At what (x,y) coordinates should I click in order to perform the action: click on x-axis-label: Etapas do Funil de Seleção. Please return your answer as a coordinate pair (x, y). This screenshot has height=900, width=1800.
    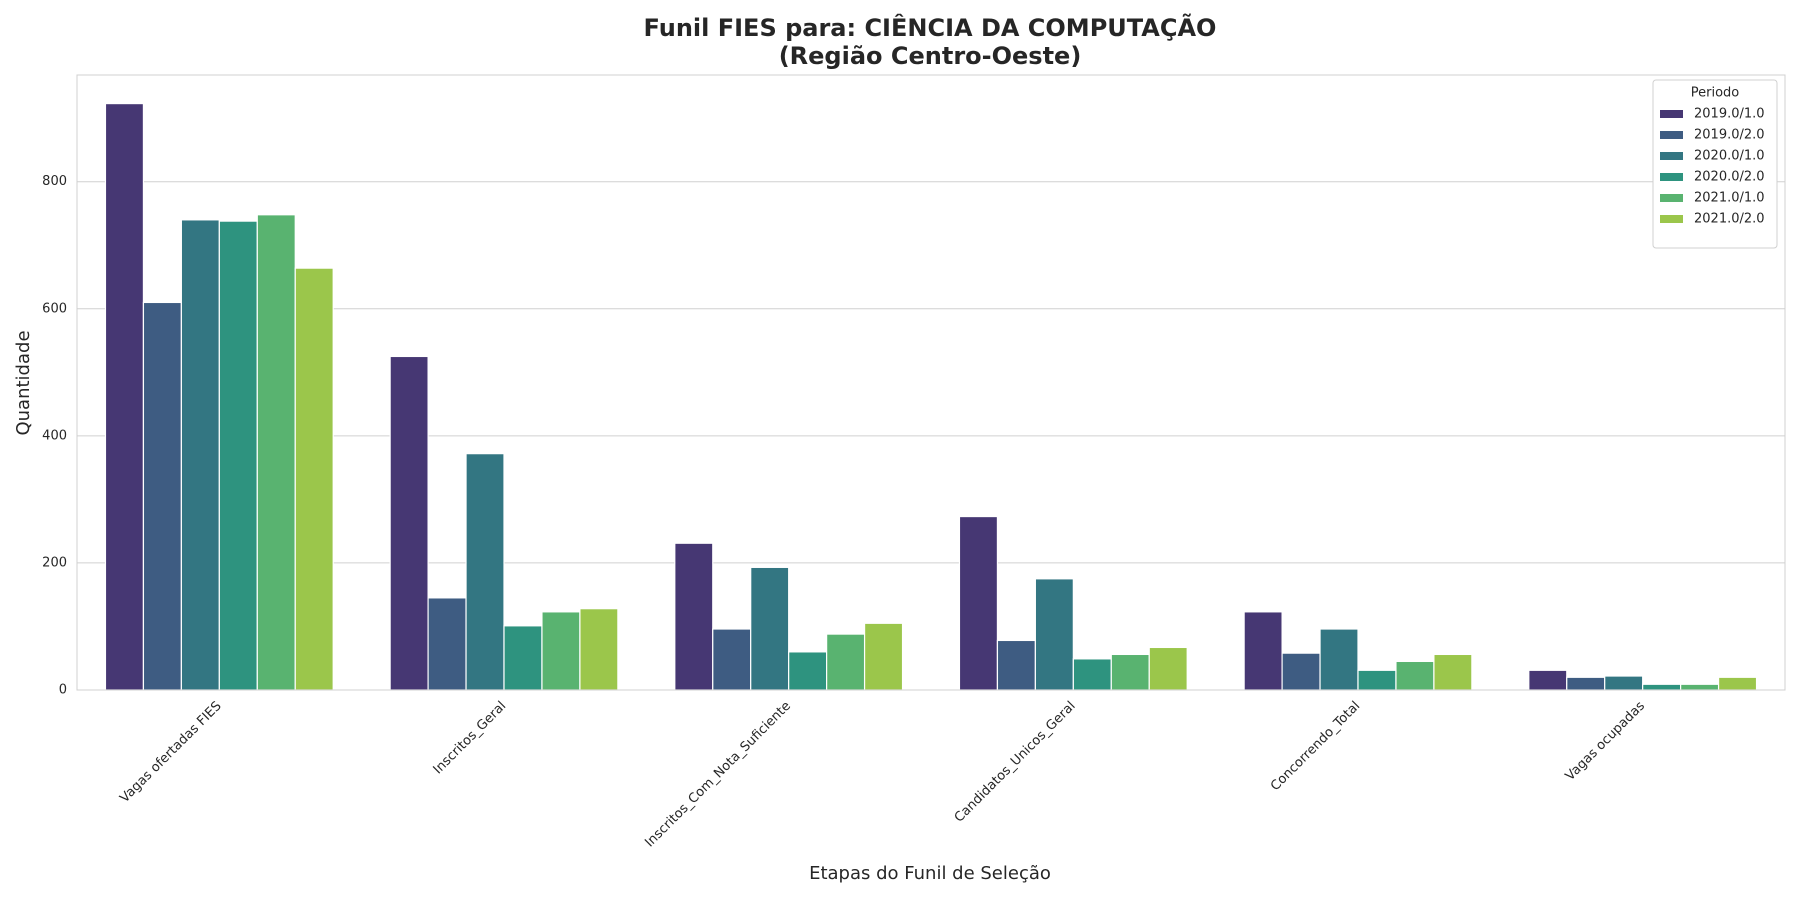
    Looking at the image, I should click on (930, 873).